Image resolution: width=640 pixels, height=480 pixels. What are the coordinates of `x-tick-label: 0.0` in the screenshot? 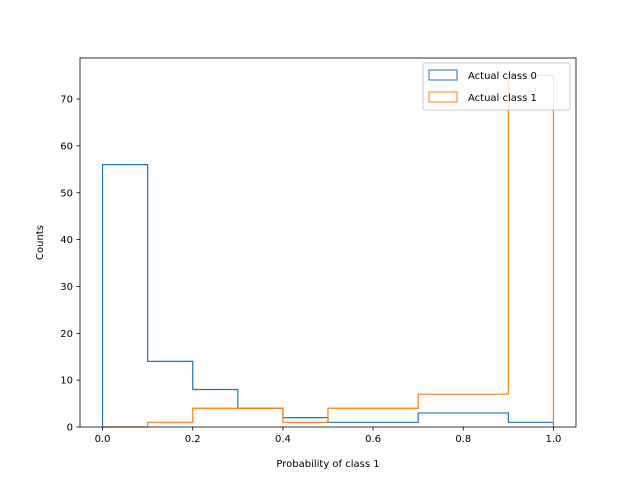 It's located at (103, 439).